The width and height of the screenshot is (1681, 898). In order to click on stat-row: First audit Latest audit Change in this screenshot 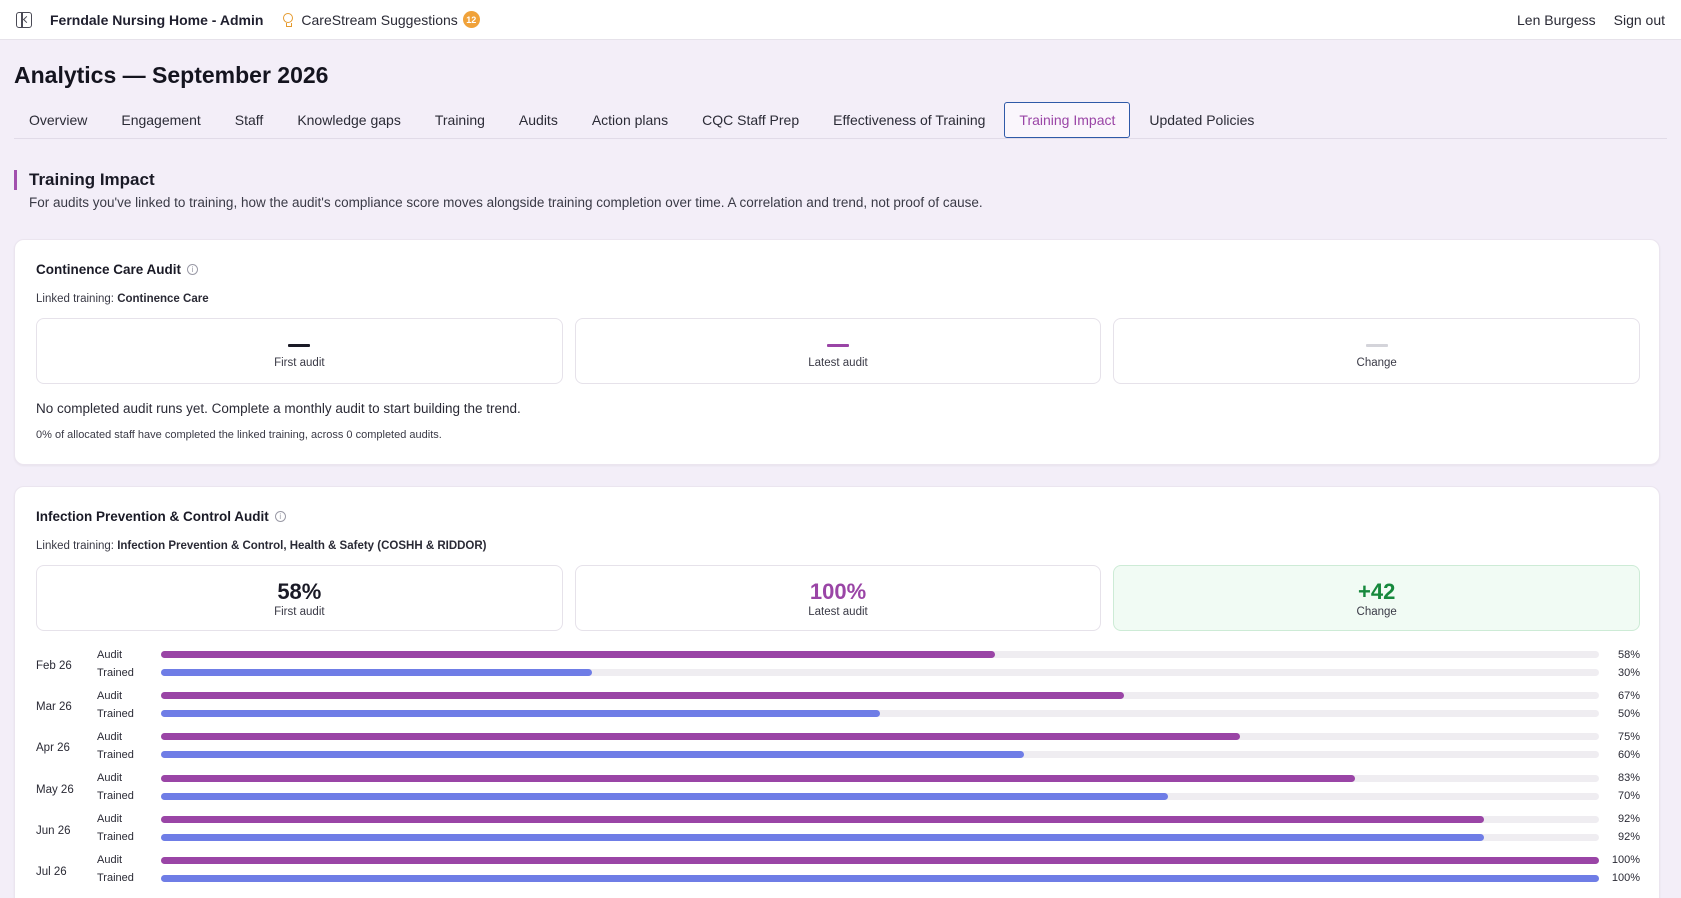, I will do `click(838, 351)`.